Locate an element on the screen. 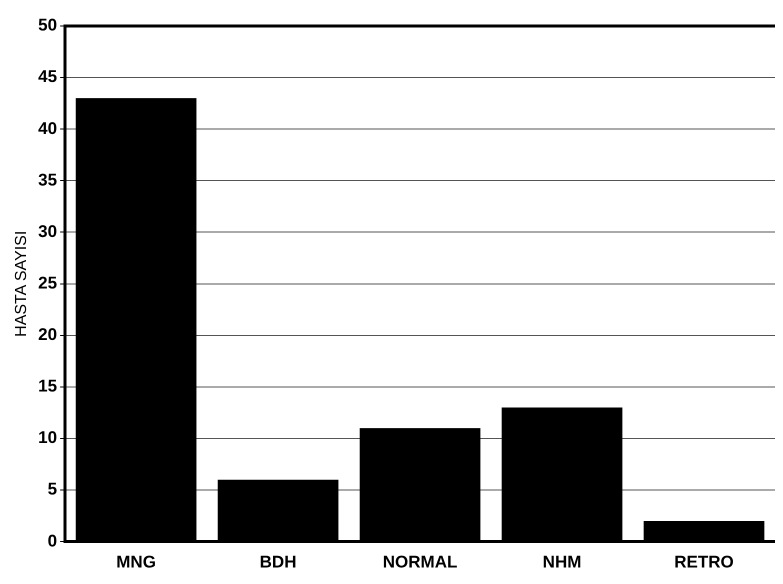  y-tick-label: 20 is located at coordinates (48, 334).